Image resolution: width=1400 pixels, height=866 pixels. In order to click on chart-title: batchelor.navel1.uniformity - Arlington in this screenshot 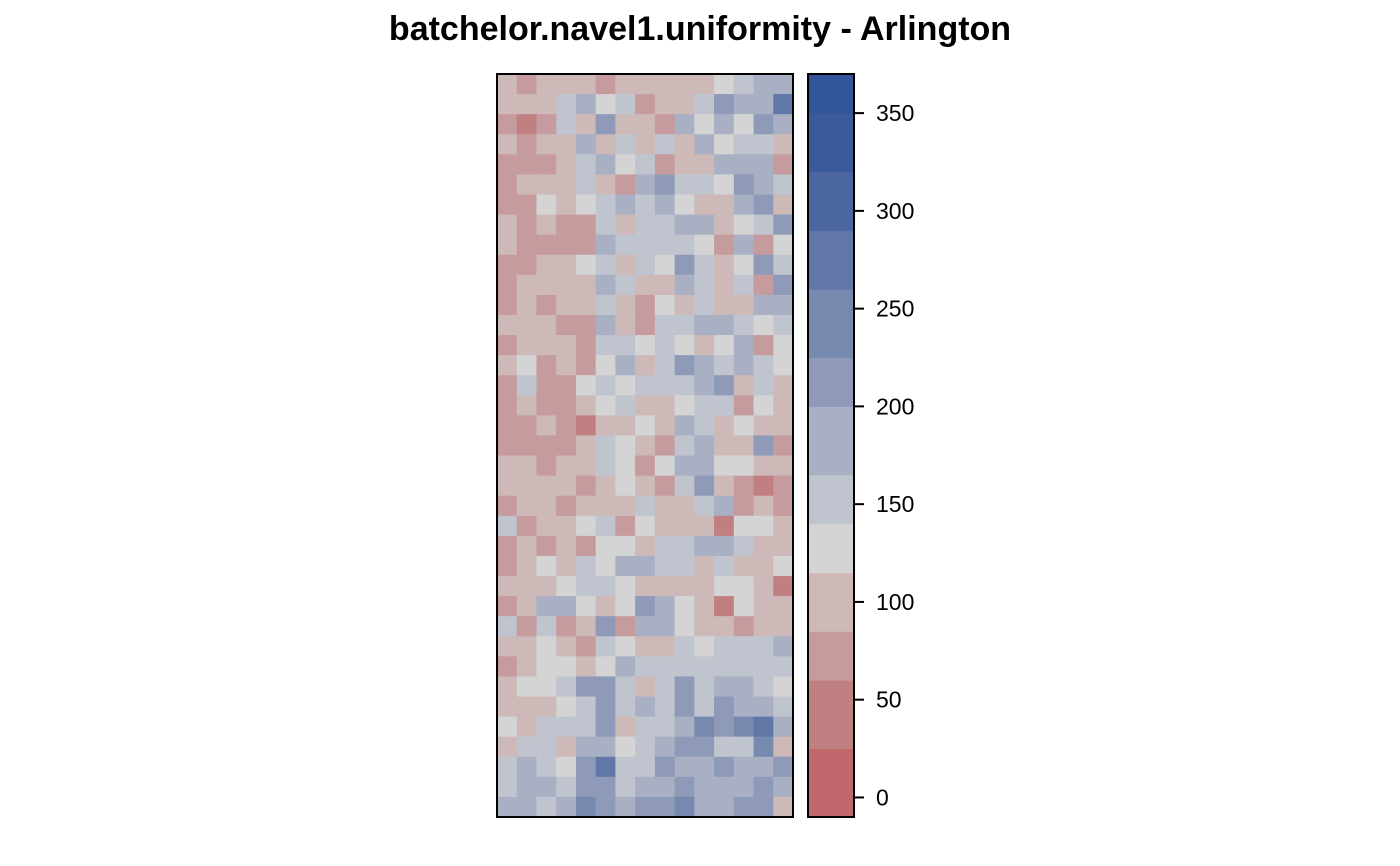, I will do `click(700, 29)`.